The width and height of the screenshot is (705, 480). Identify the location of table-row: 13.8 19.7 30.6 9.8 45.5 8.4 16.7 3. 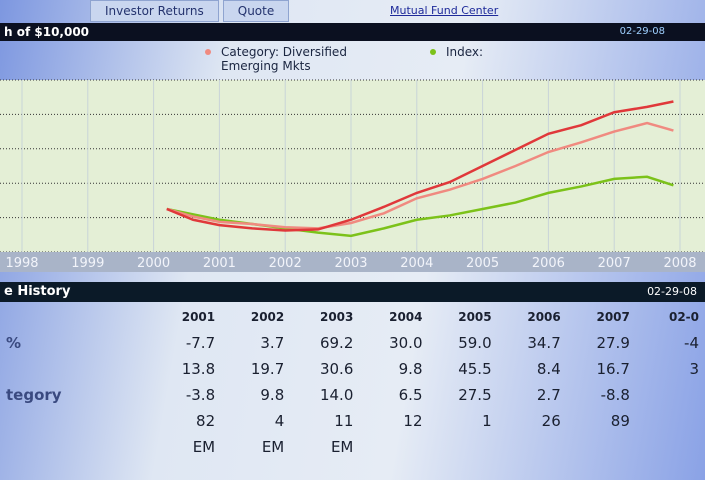
(352, 369).